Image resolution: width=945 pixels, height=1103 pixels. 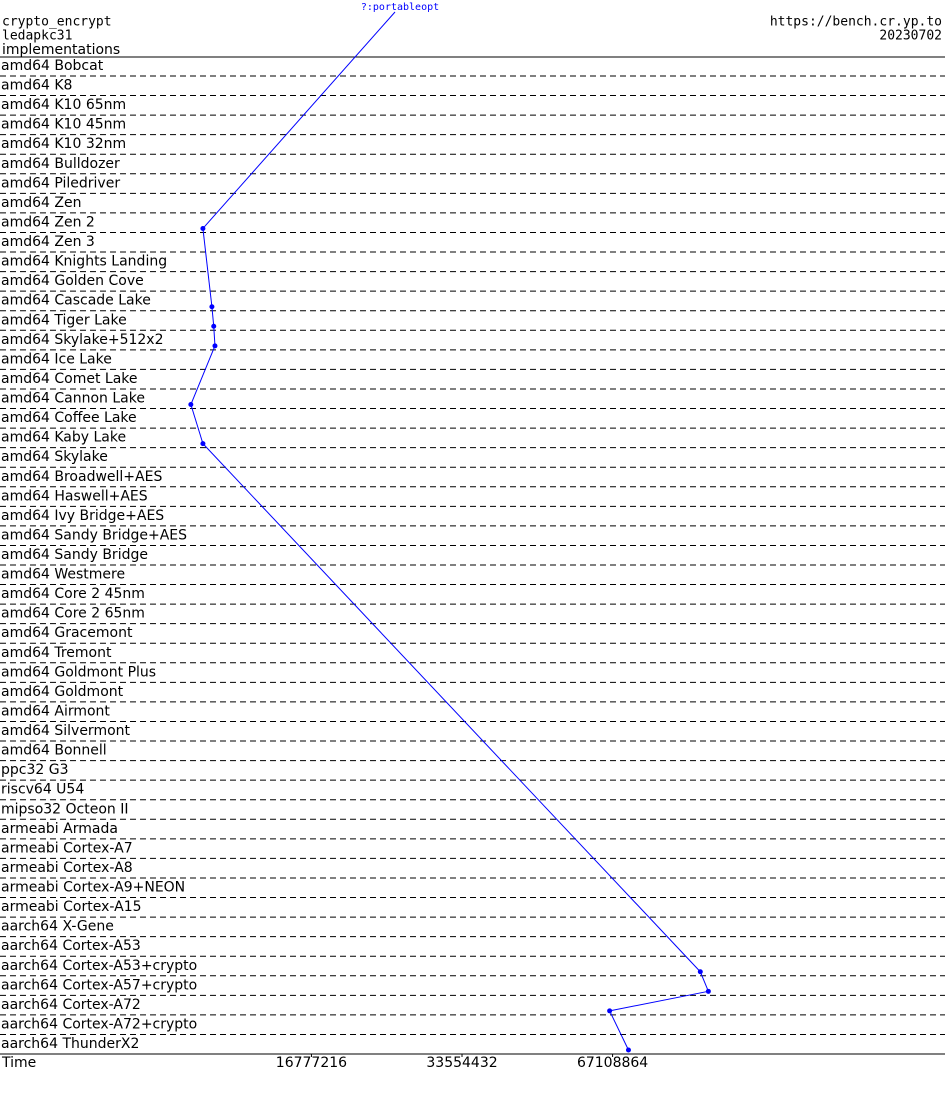 I want to click on row-label: amd64 Core 2 65nm, so click(x=73, y=614).